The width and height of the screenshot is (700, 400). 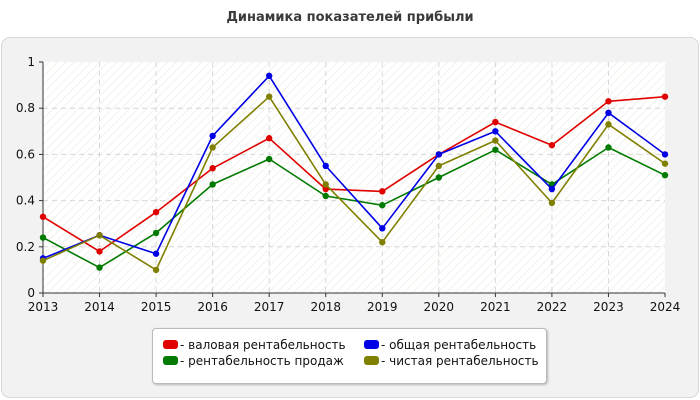 I want to click on y-tick-label: 0.4, so click(x=25, y=201).